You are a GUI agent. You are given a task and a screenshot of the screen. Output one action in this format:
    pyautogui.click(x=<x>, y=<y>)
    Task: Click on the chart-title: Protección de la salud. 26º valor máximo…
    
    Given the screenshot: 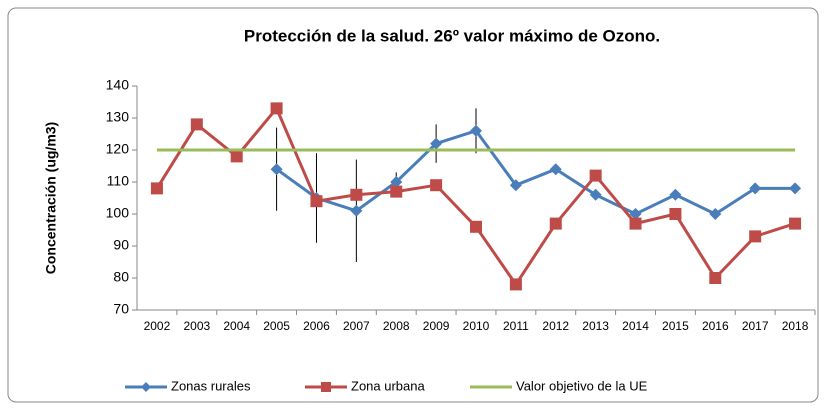 What is the action you would take?
    pyautogui.click(x=452, y=35)
    